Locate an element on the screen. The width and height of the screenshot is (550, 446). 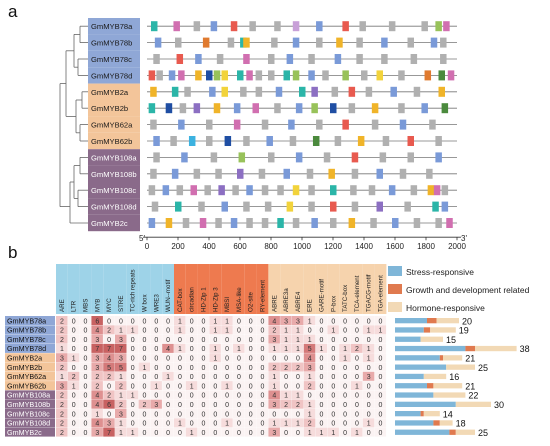
bar-total-label: 18 is located at coordinates (461, 424).